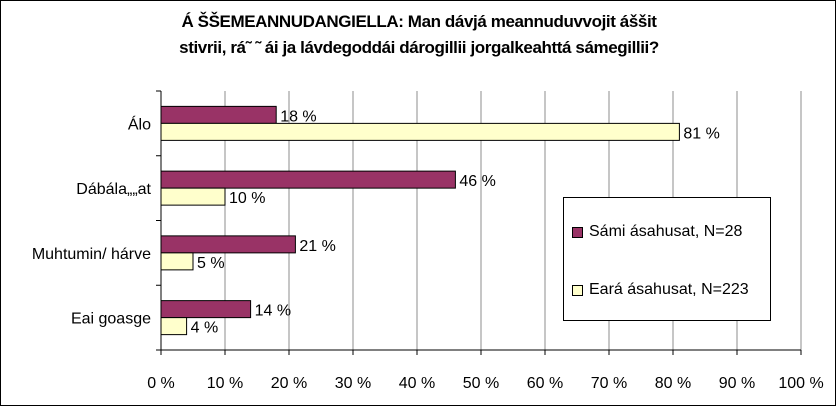 The width and height of the screenshot is (836, 406). What do you see at coordinates (737, 383) in the screenshot?
I see `x-tick-label: 90 %` at bounding box center [737, 383].